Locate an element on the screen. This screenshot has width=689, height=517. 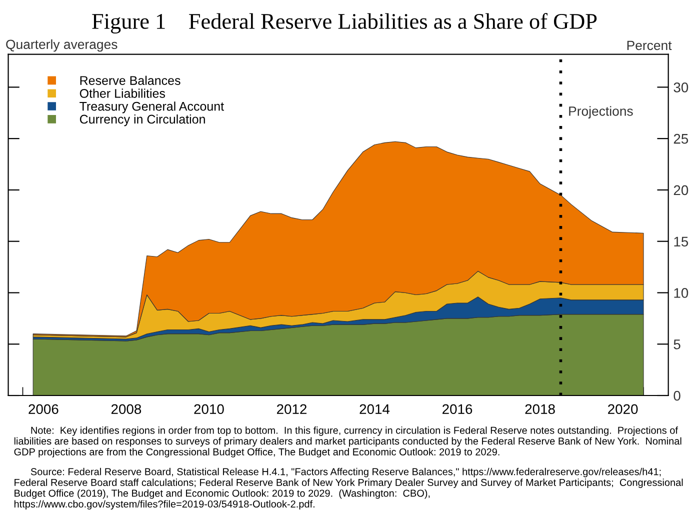
x-tick-label: 2020 is located at coordinates (623, 409).